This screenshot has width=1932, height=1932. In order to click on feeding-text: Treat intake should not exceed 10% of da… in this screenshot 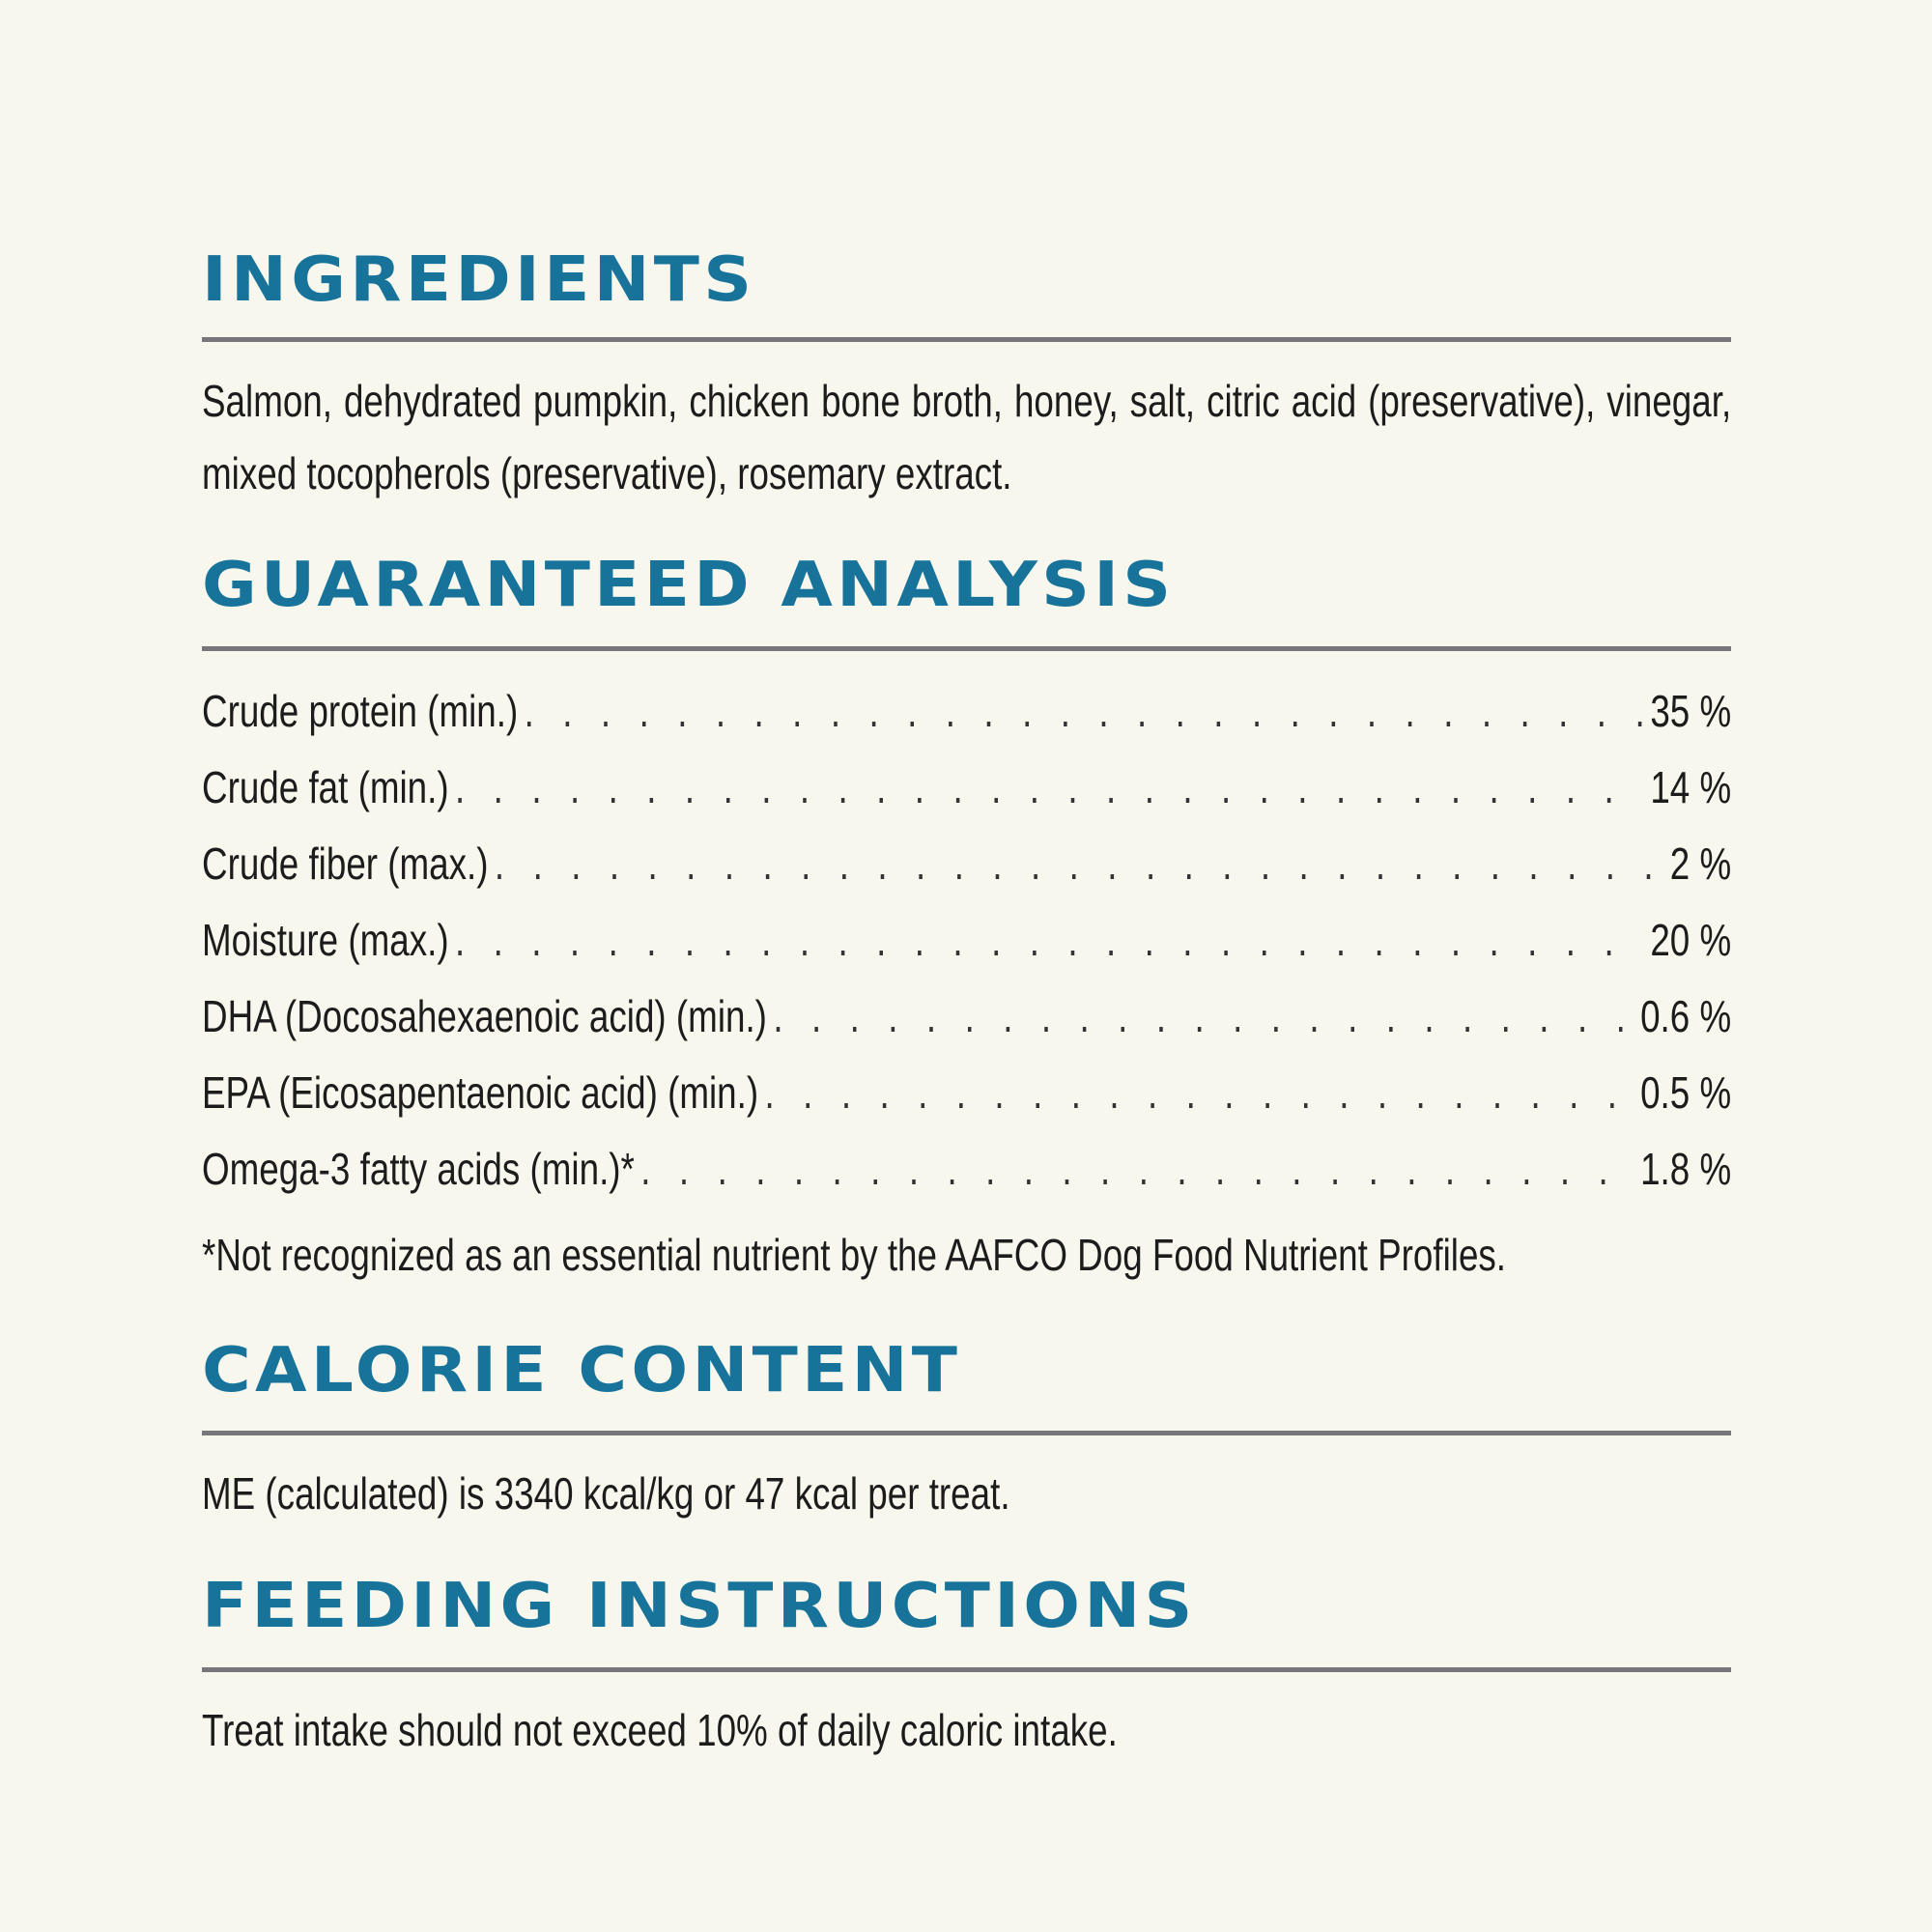, I will do `click(660, 1730)`.